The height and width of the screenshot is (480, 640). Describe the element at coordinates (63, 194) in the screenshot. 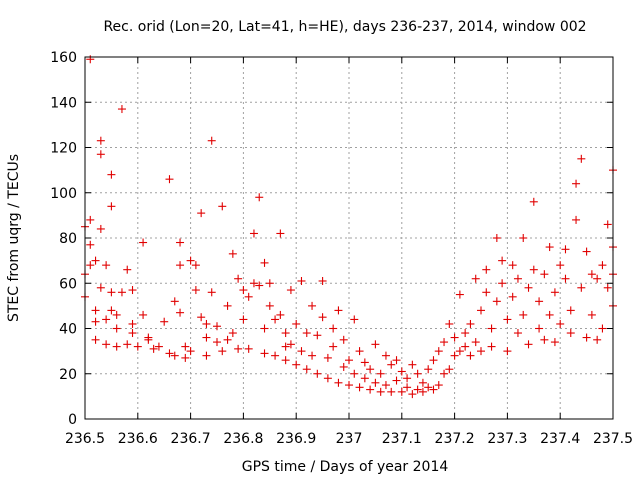

I see `y-tick-label: 100` at that location.